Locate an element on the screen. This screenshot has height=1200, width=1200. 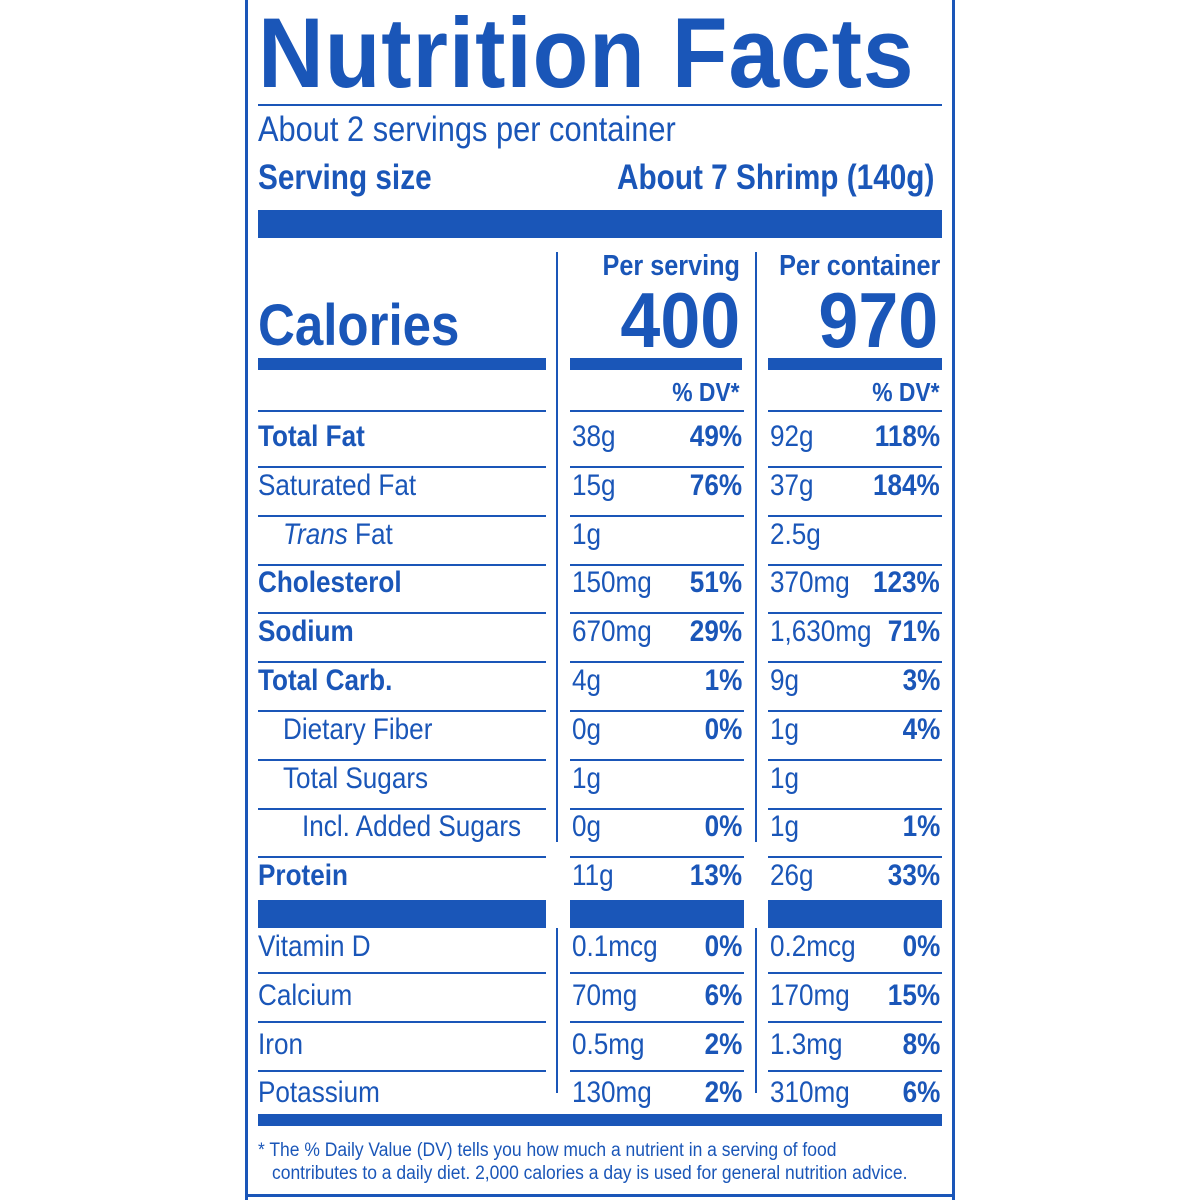
footnote-bar is located at coordinates (600, 1120).